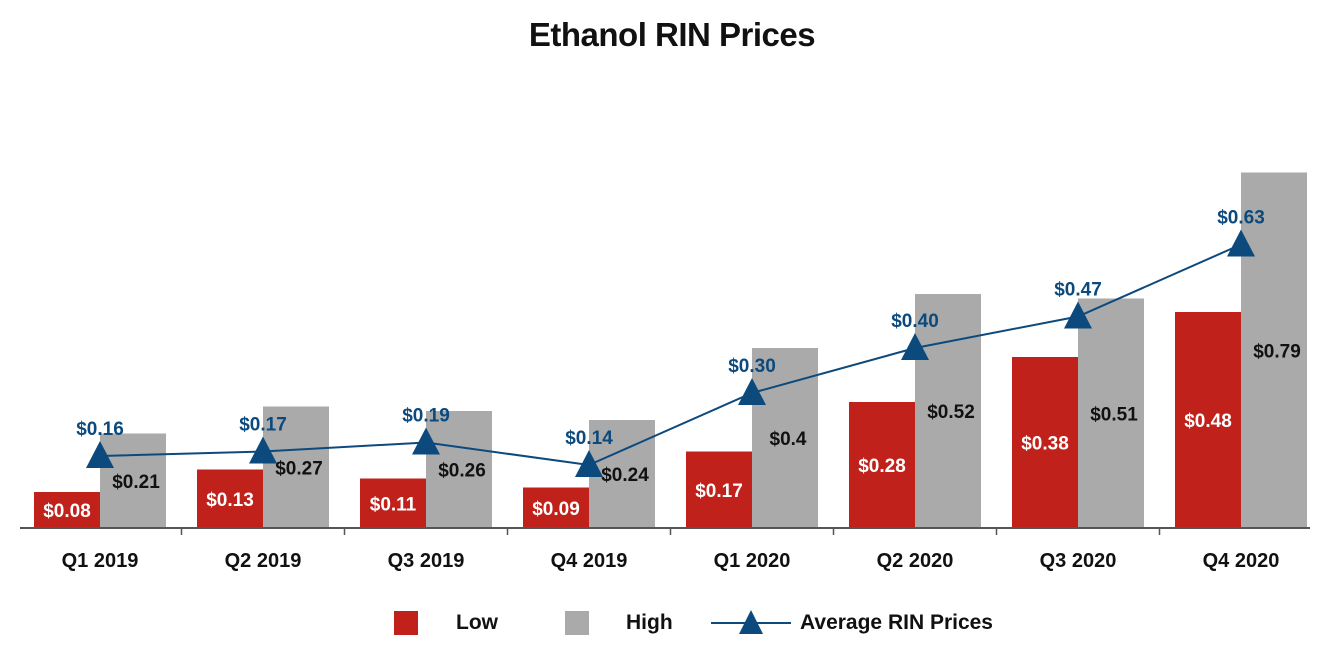 The height and width of the screenshot is (666, 1344). I want to click on x-tick-label-3: Q4 2019, so click(589, 561).